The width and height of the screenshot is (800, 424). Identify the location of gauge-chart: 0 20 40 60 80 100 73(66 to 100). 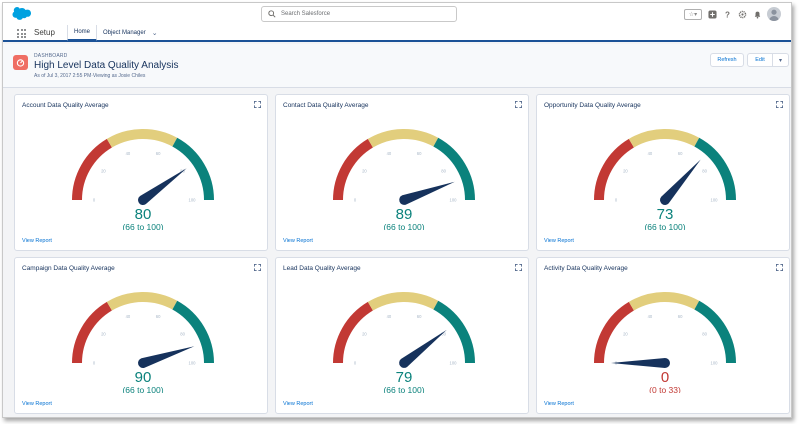
(665, 179).